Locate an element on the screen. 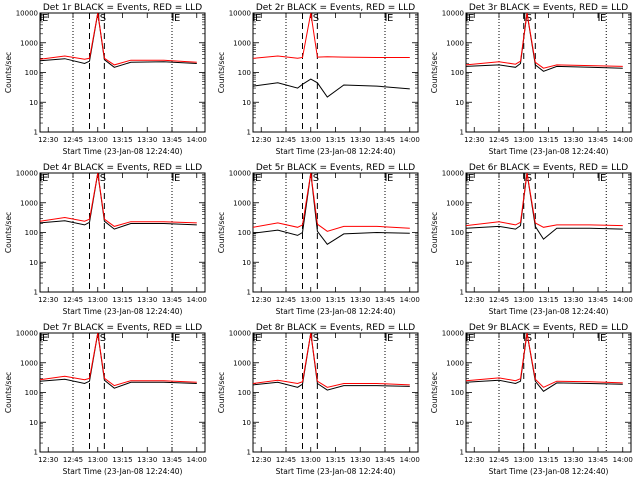  chart-title: Det 7r BLACK = Events, RED = LLD is located at coordinates (122, 328).